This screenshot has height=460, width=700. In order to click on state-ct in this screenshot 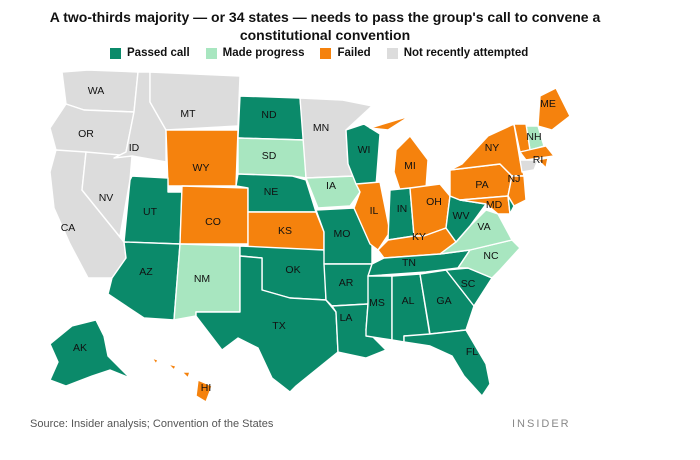, I will do `click(529, 166)`.